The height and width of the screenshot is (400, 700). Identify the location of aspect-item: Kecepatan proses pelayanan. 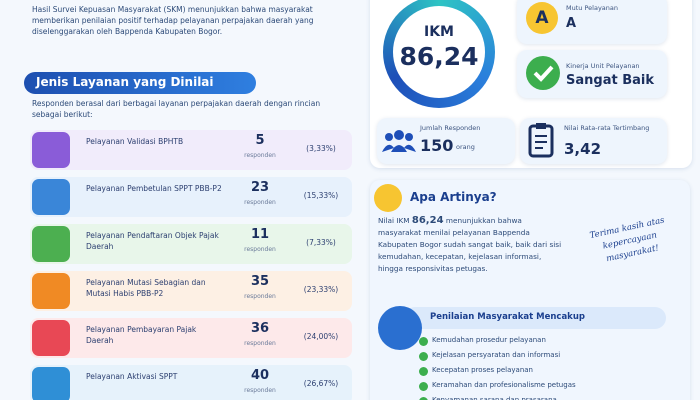
(476, 371).